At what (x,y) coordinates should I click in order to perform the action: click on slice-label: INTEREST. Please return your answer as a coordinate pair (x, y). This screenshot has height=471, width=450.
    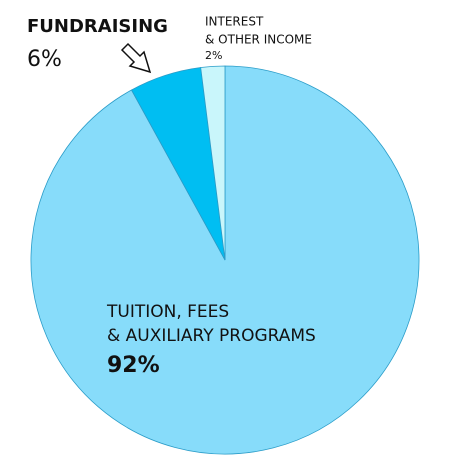
    Looking at the image, I should click on (234, 22).